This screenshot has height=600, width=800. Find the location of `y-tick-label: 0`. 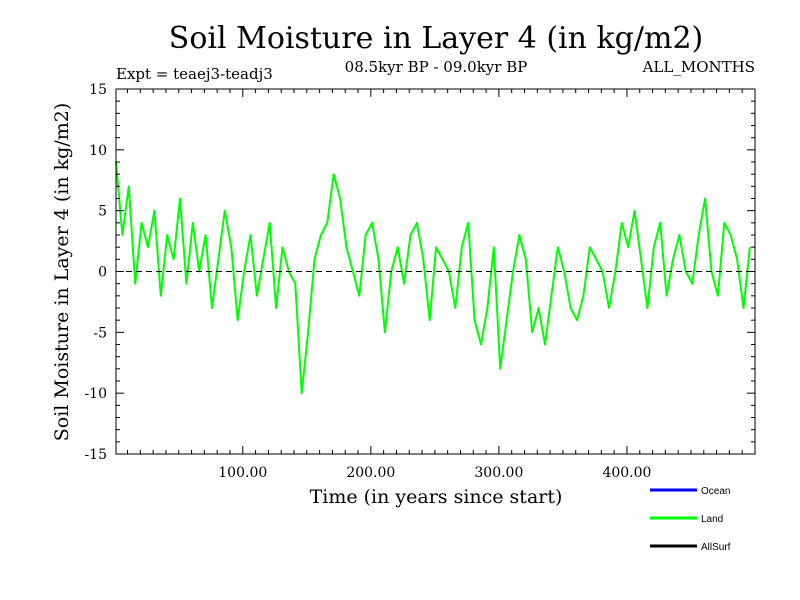

y-tick-label: 0 is located at coordinates (102, 273).